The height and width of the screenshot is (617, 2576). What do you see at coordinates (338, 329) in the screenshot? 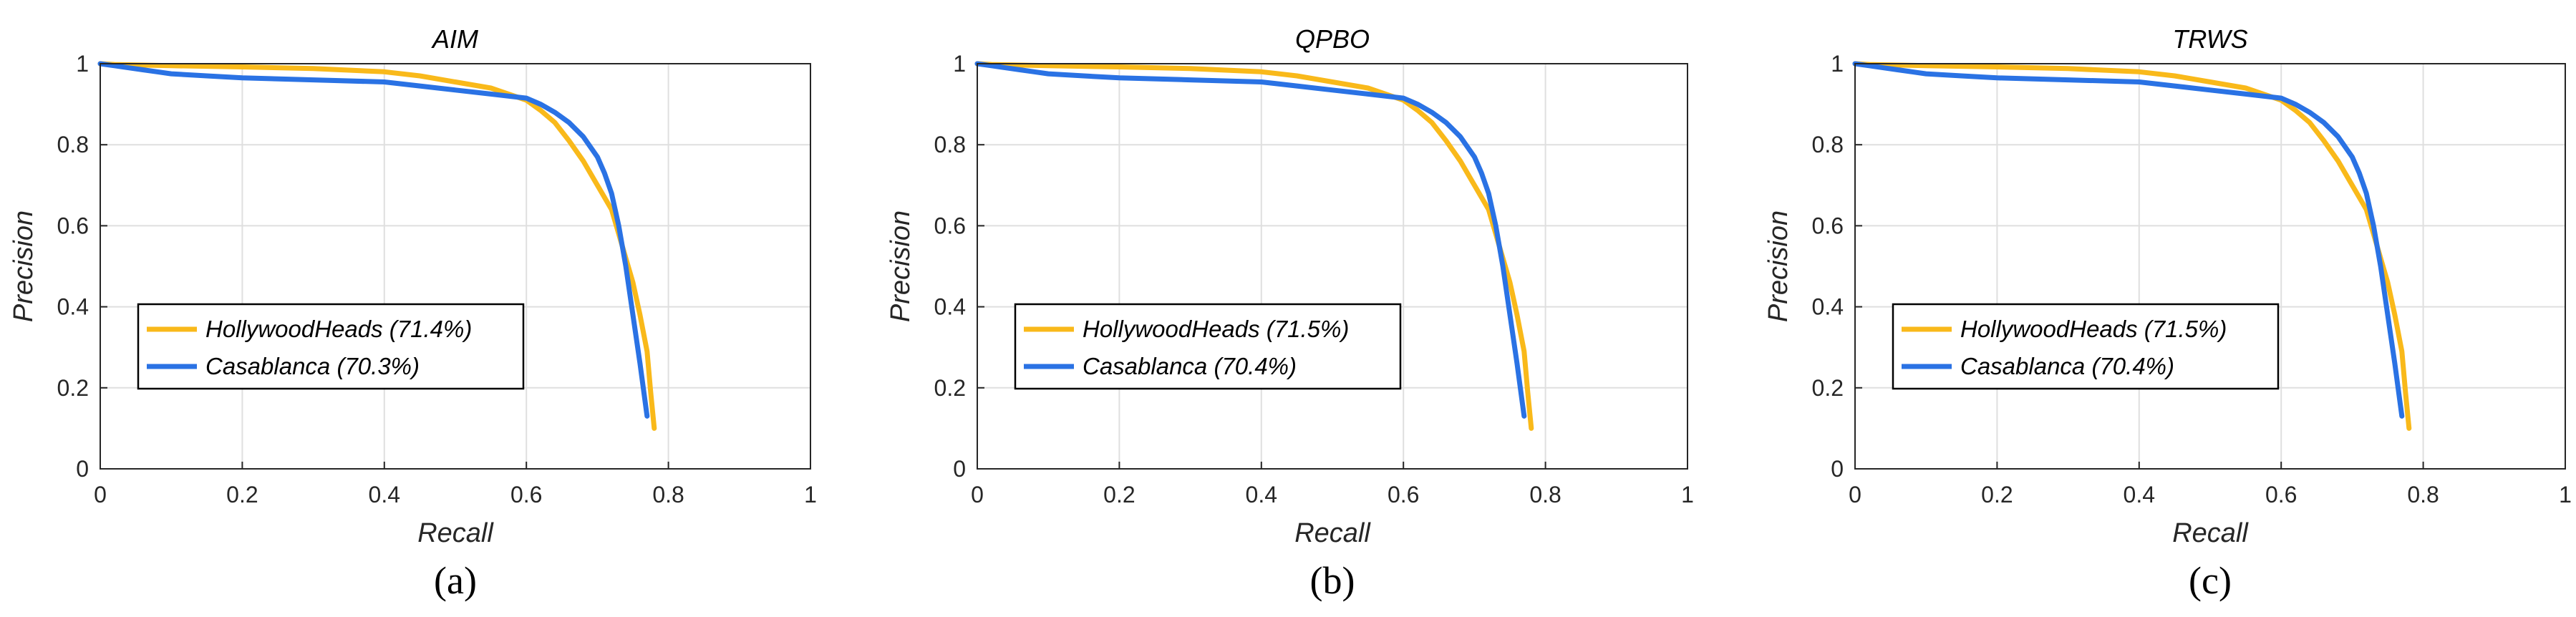
I see `legend-entry-label: HollywoodHeads (71.4%)` at bounding box center [338, 329].